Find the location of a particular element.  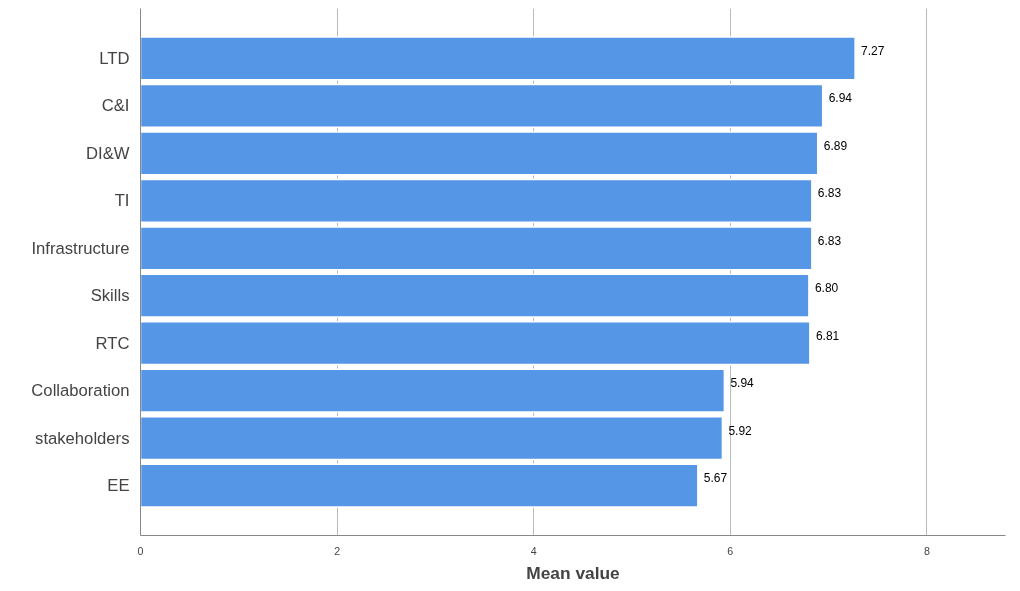

x-axis-title: Mean value is located at coordinates (573, 572).